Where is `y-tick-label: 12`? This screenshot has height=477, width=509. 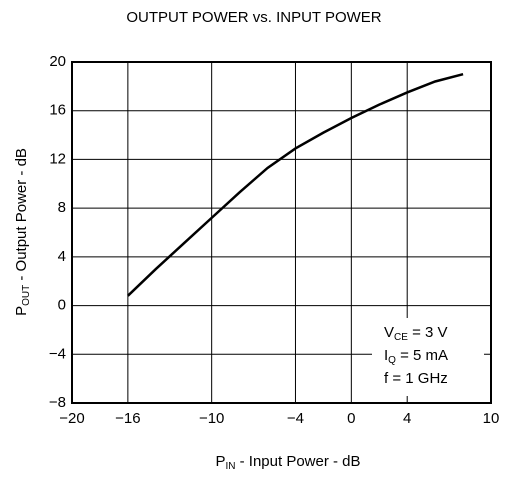 y-tick-label: 12 is located at coordinates (57, 158).